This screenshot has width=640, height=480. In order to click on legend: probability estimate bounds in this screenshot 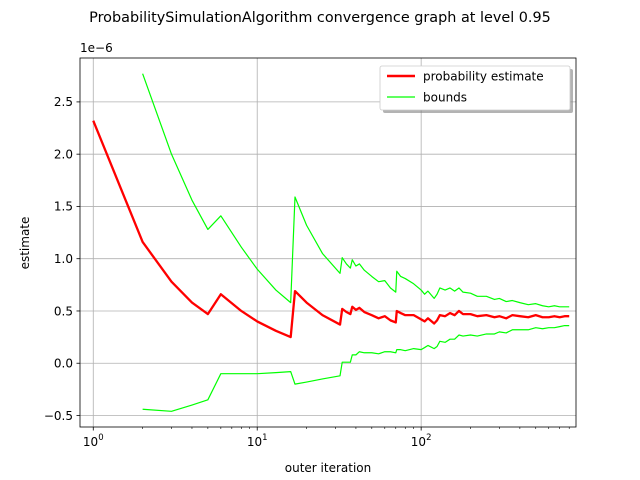, I will do `click(476, 89)`.